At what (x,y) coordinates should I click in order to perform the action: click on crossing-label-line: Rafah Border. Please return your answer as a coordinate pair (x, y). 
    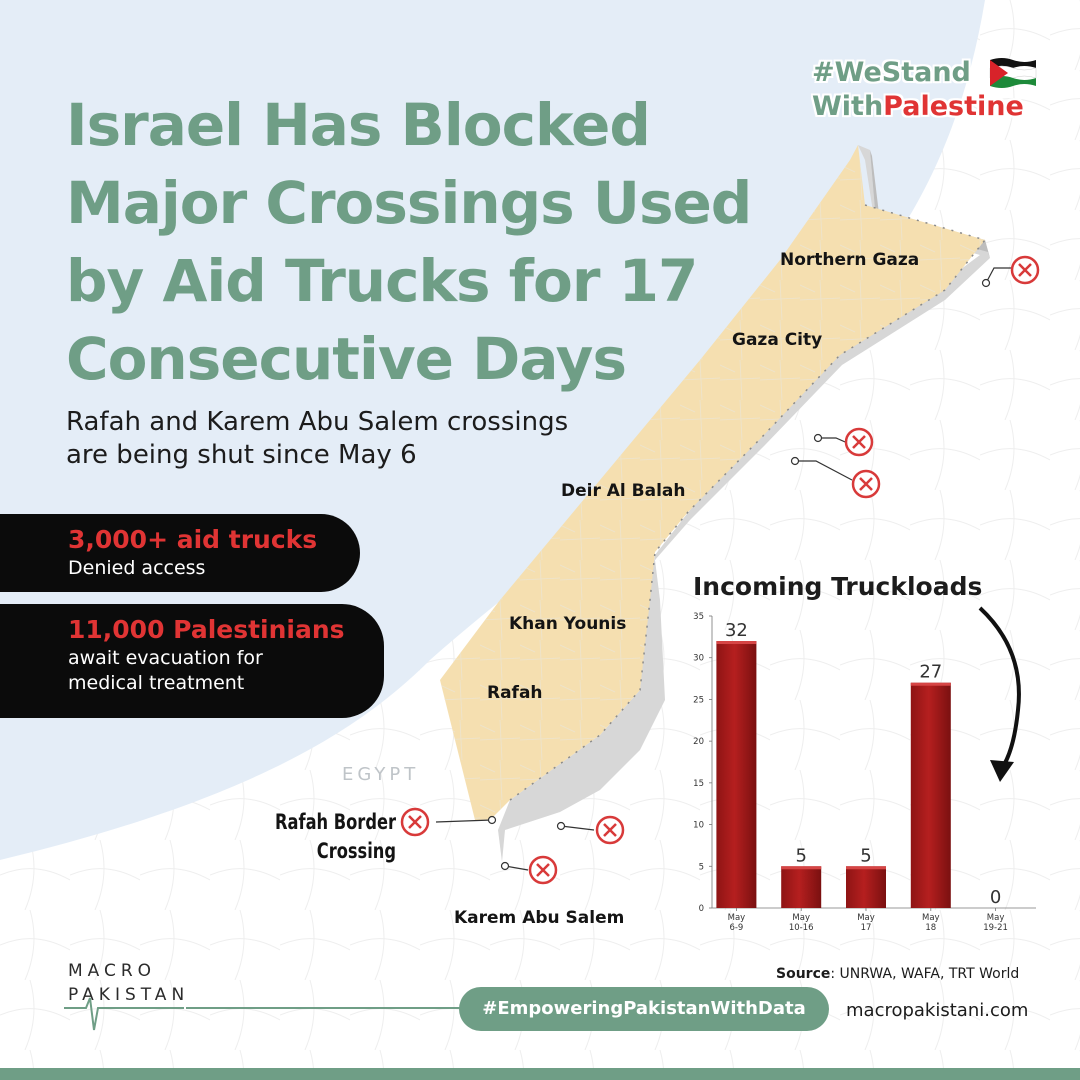
    Looking at the image, I should click on (335, 822).